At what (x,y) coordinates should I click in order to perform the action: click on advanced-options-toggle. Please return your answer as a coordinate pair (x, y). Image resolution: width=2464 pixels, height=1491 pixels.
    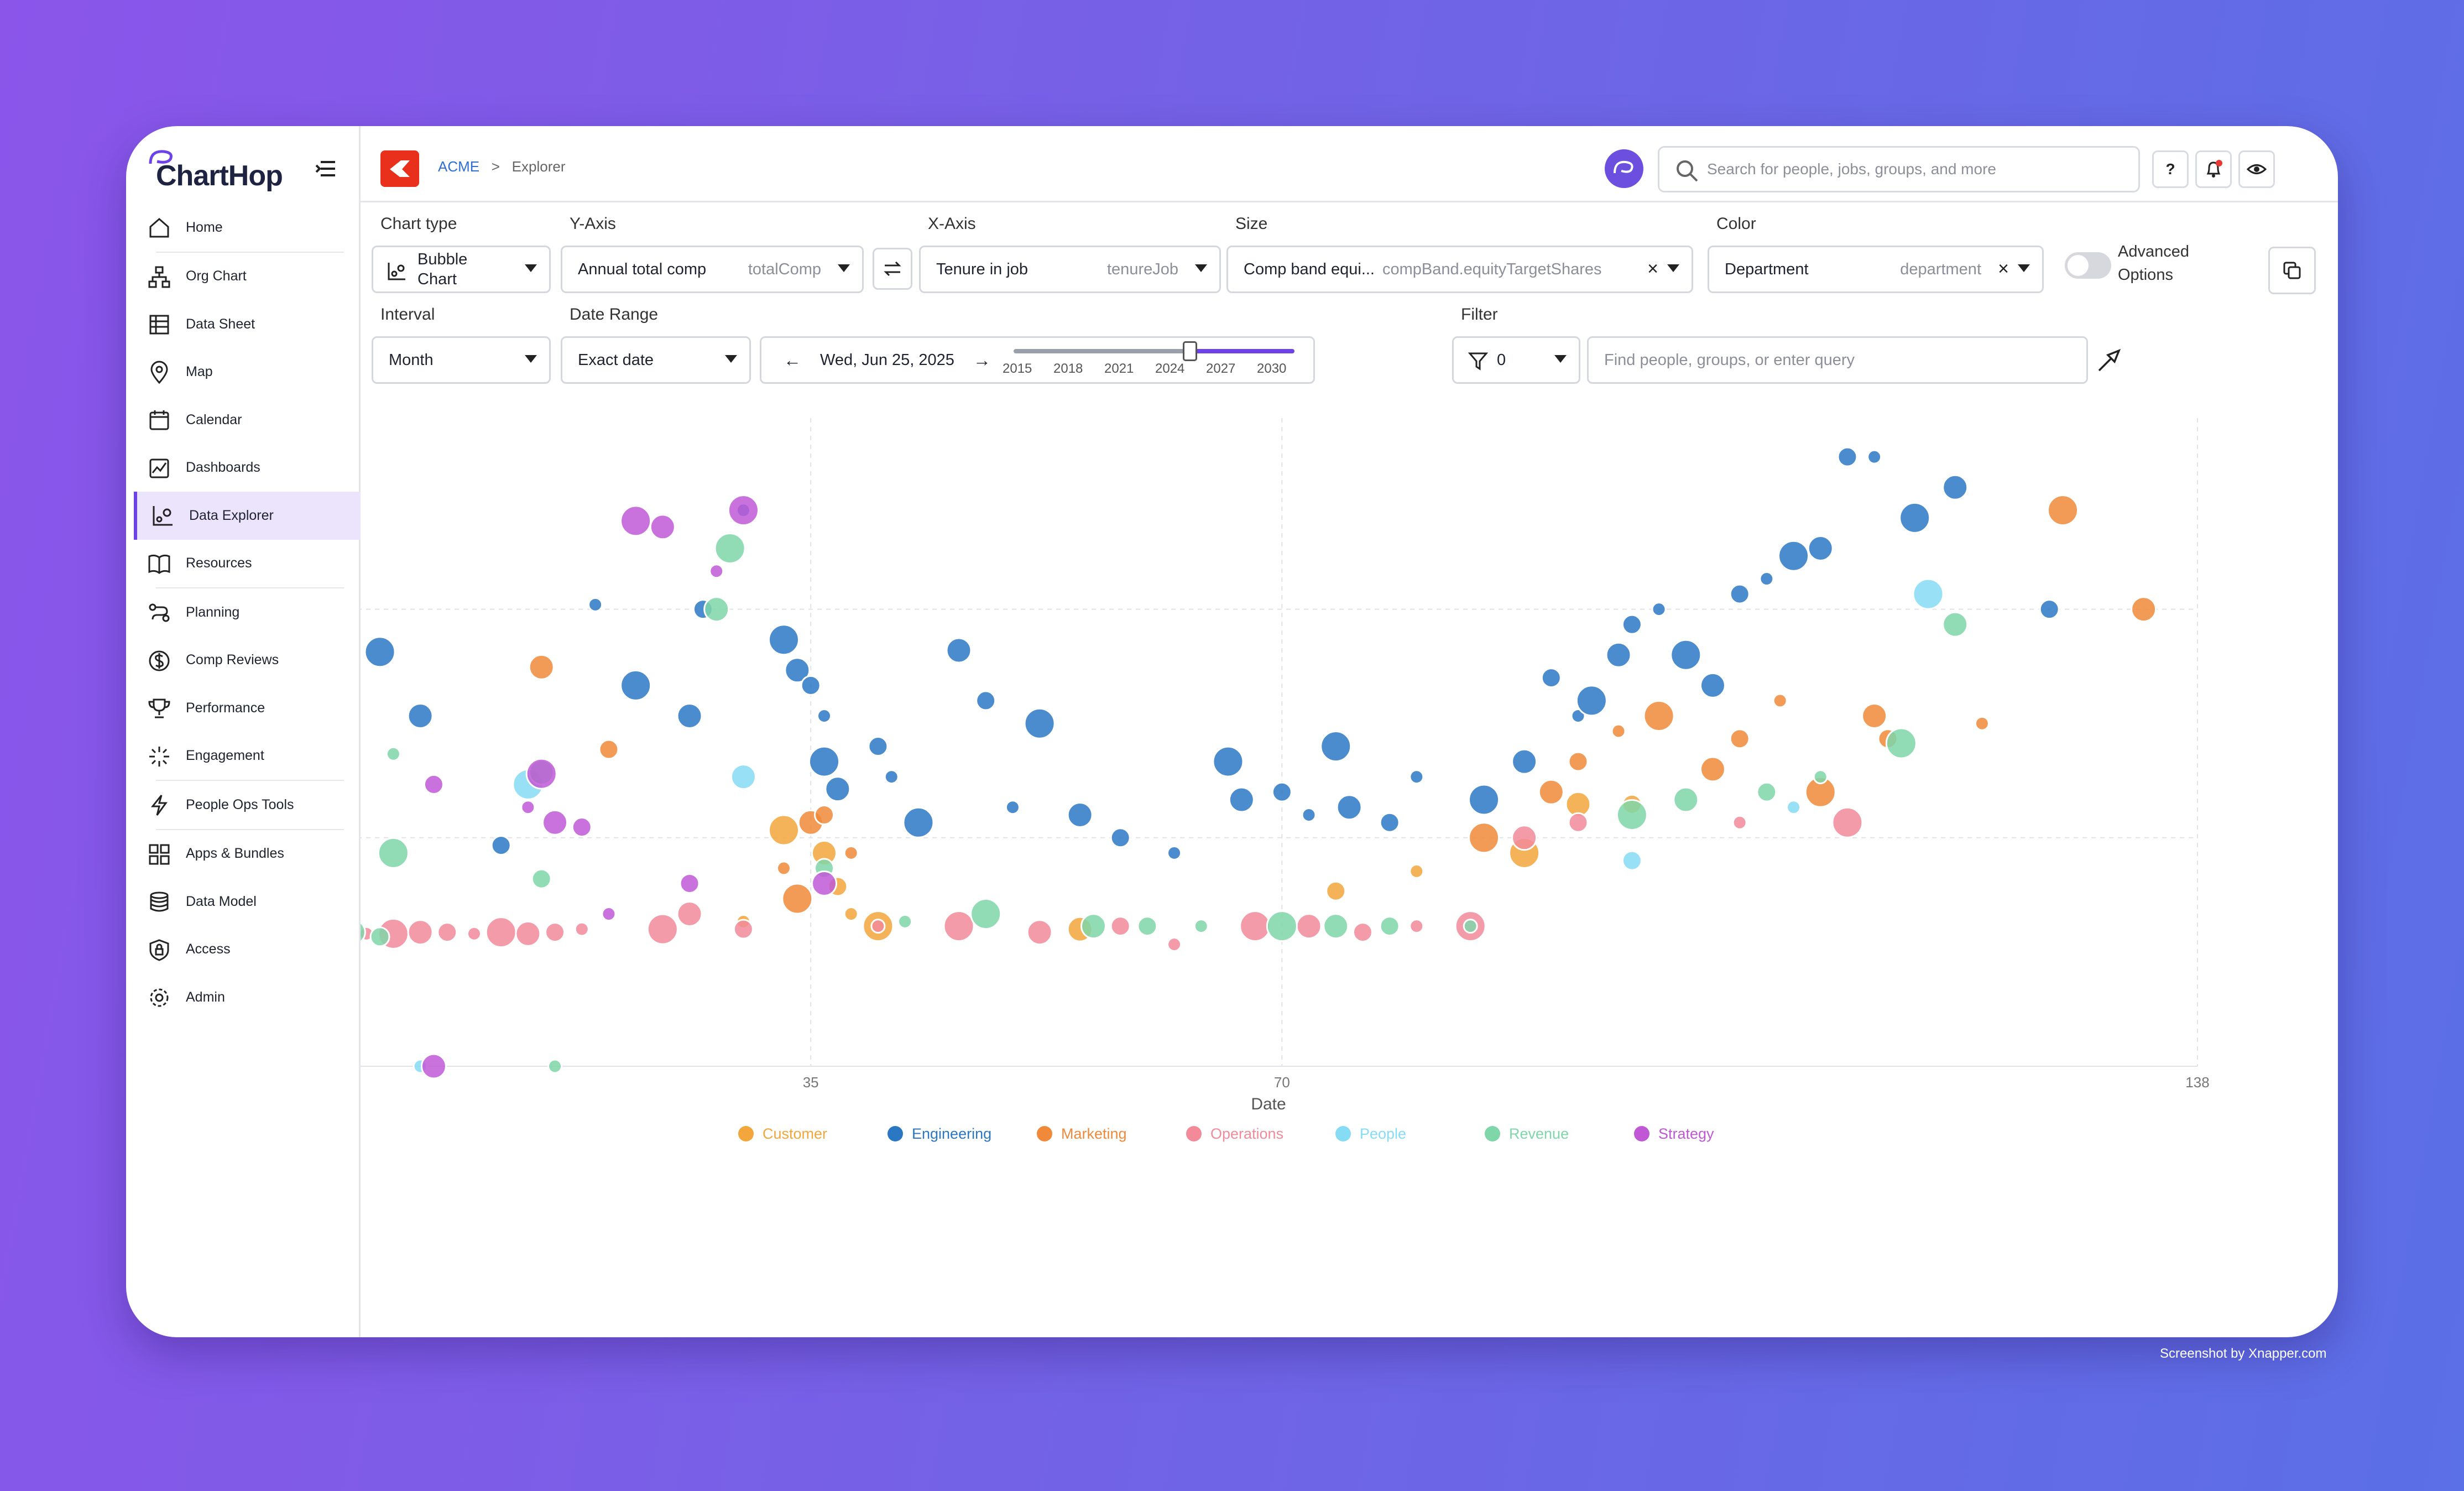
    Looking at the image, I should click on (2088, 265).